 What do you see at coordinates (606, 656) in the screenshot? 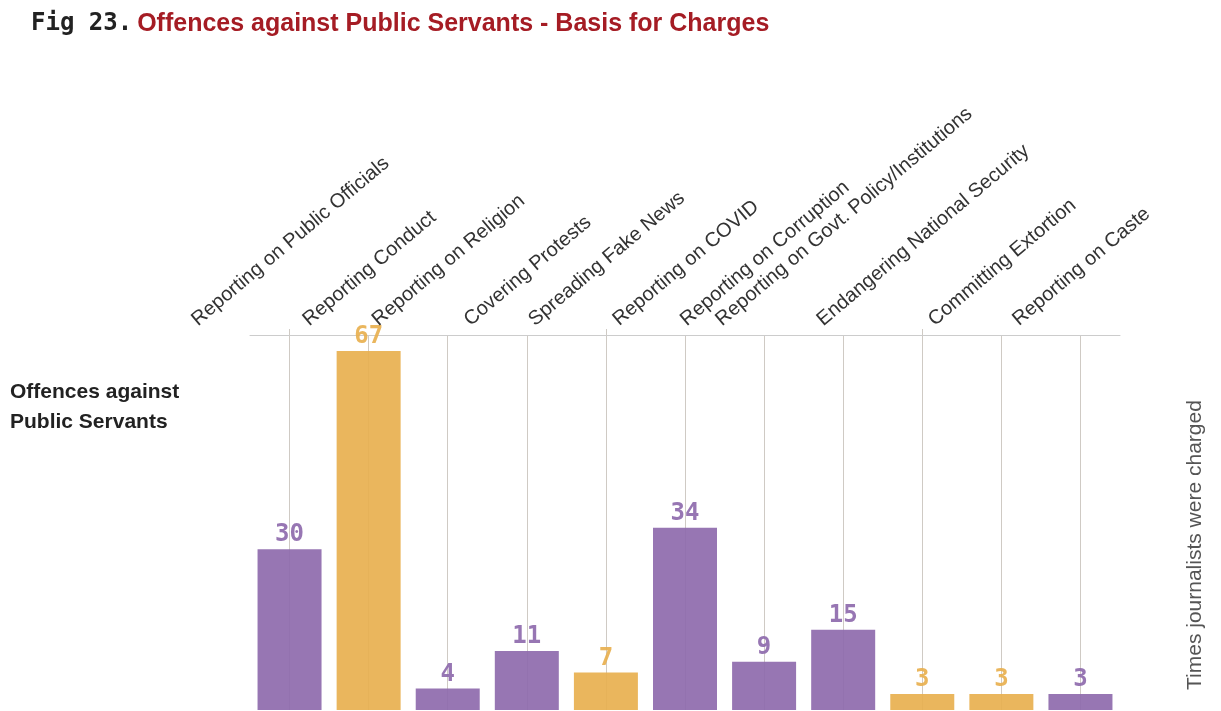
I see `data-label: 7` at bounding box center [606, 656].